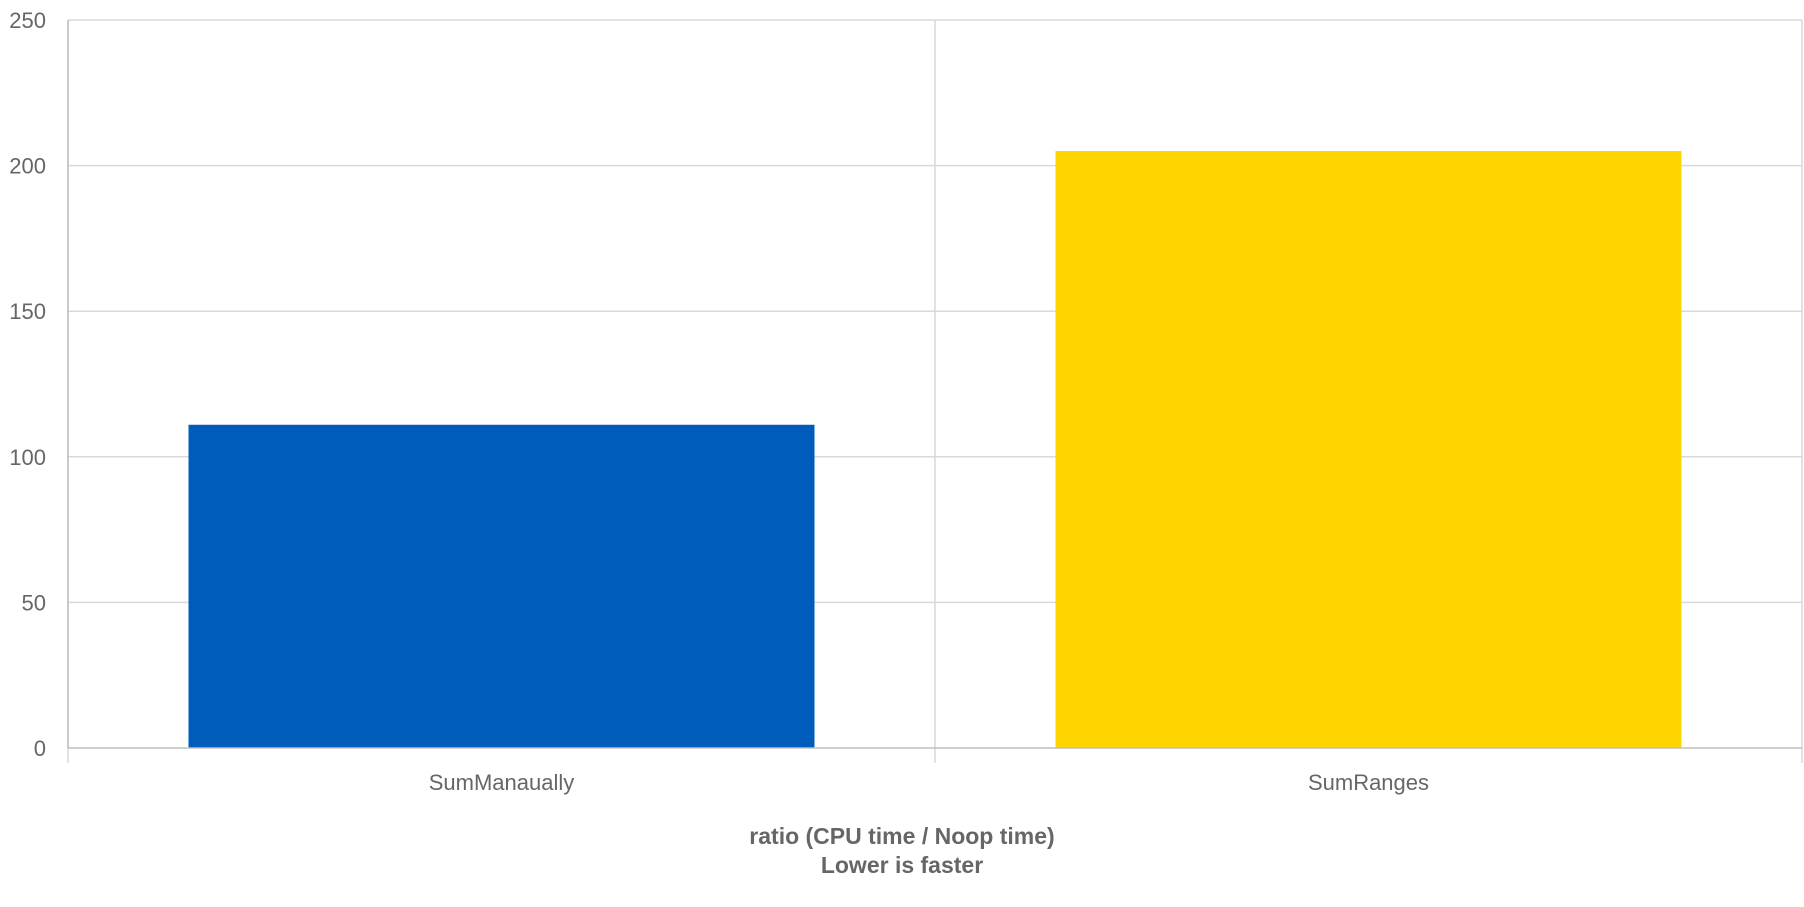 The image size is (1804, 907). Describe the element at coordinates (27, 20) in the screenshot. I see `y-tick-label: 250` at that location.